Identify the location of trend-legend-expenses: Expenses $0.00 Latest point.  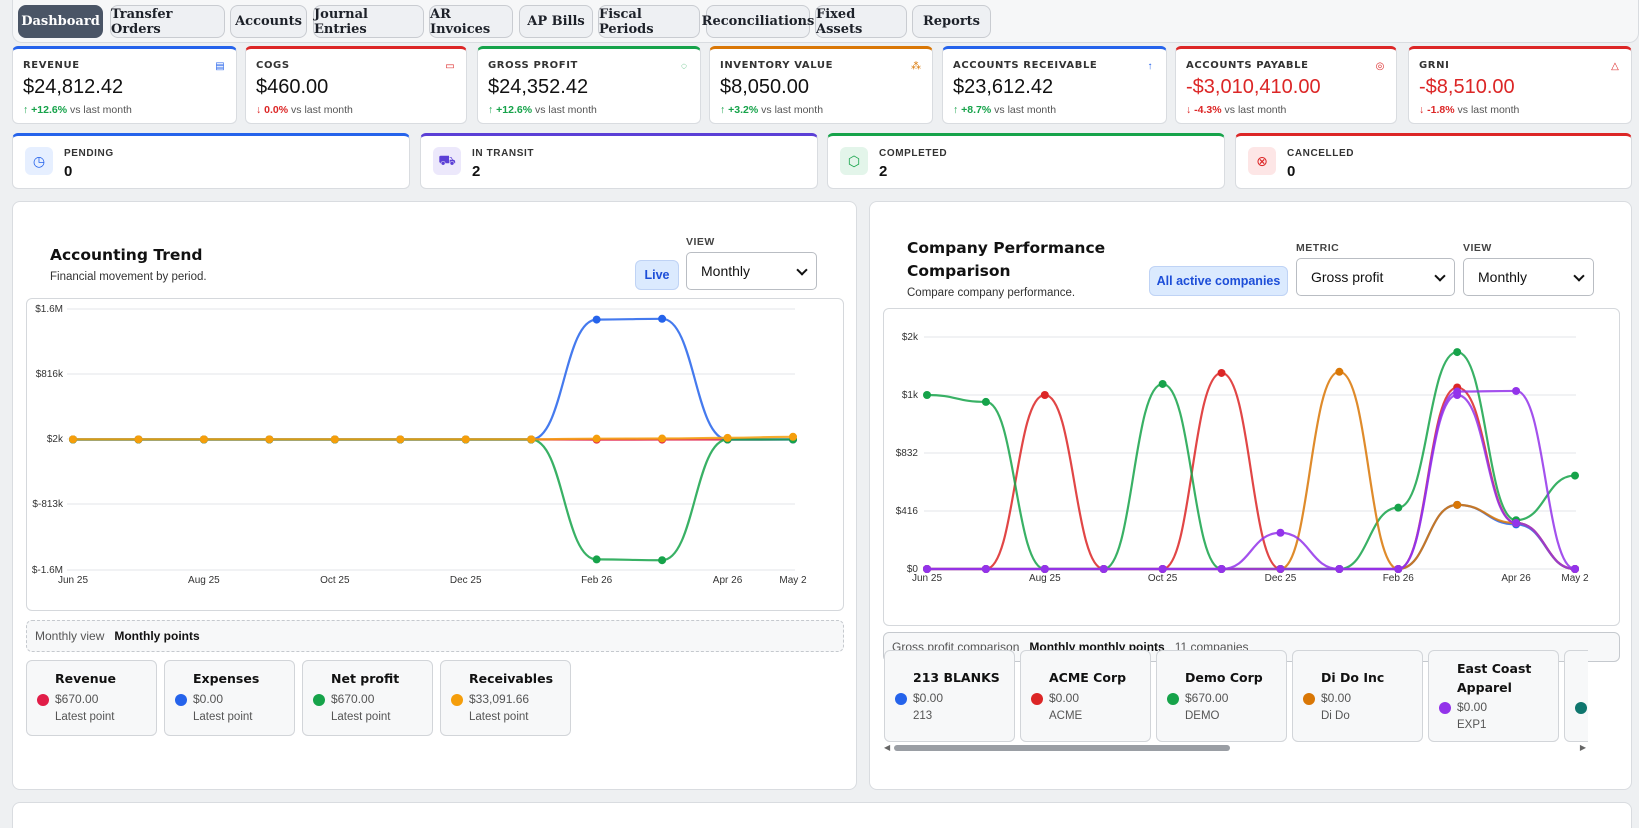
(229, 698).